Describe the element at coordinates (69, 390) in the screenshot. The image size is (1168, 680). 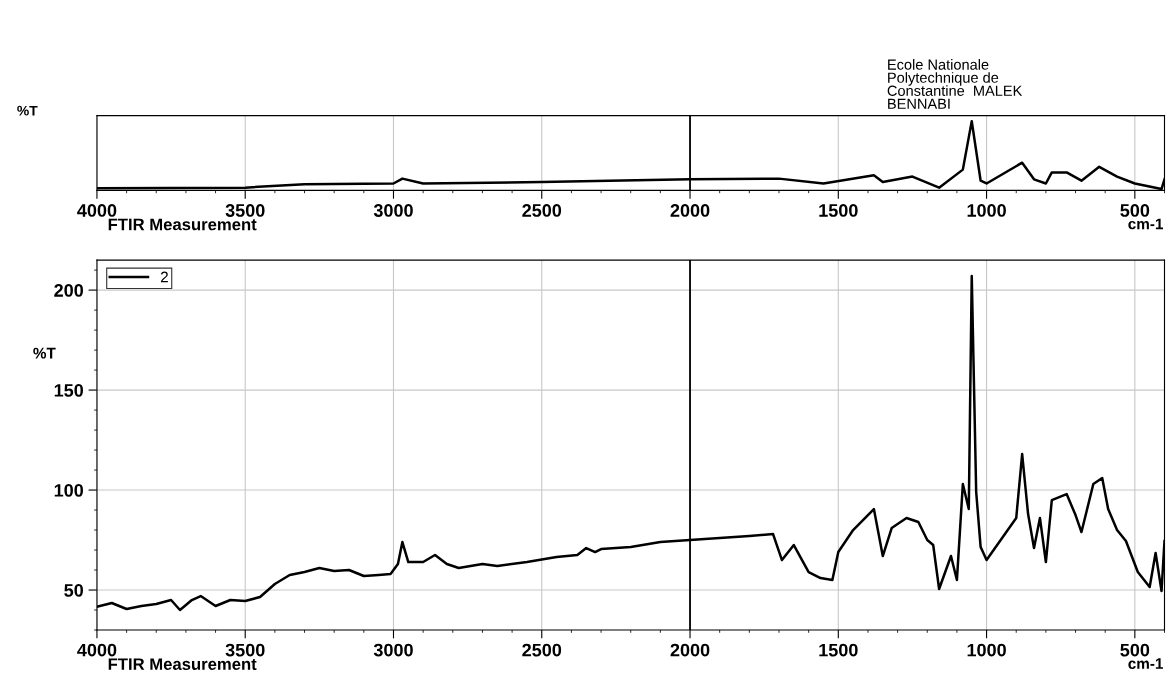
I see `y-tick-label: 150` at that location.